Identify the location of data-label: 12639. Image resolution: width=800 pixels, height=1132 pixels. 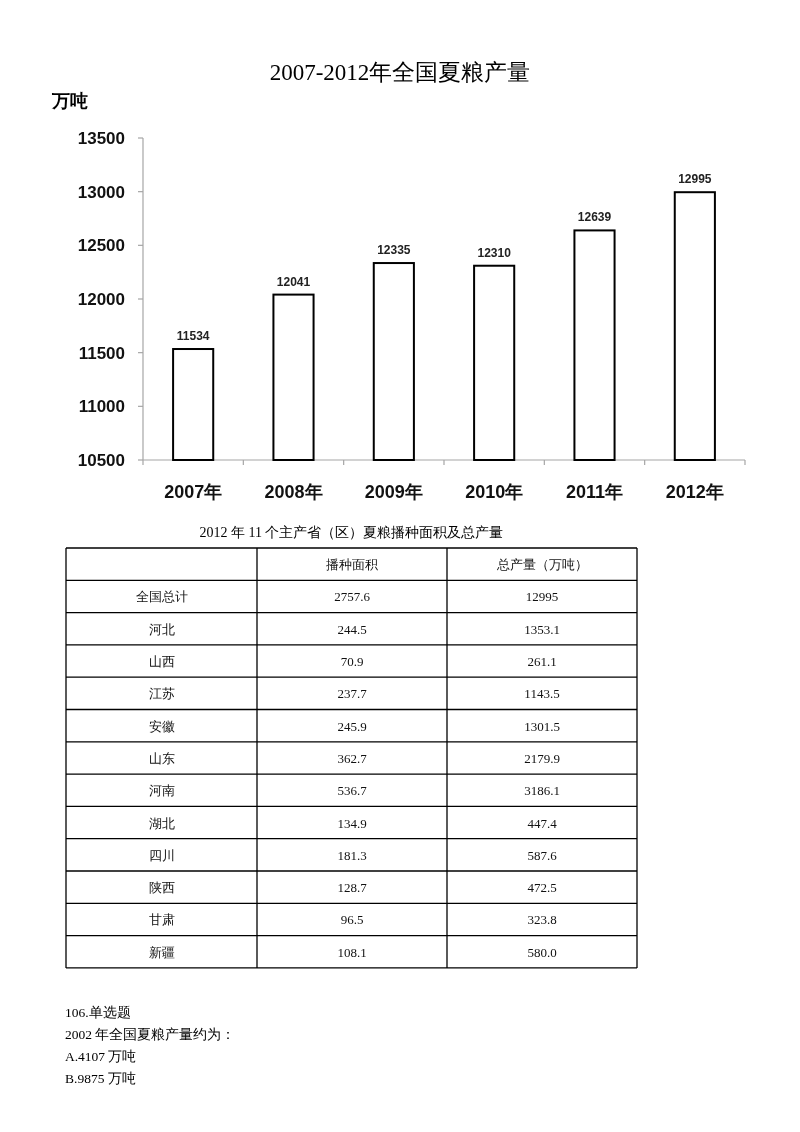
(594, 217).